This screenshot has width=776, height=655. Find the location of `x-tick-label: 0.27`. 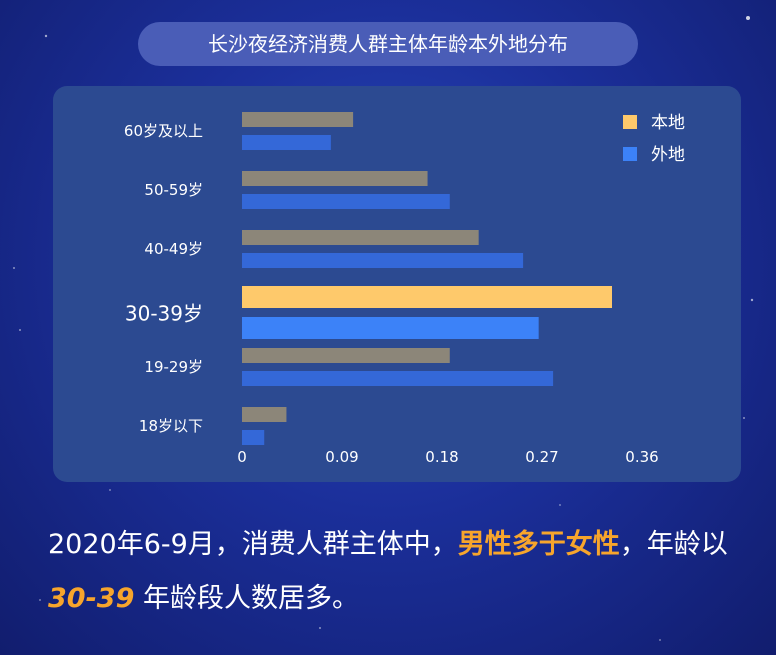

x-tick-label: 0.27 is located at coordinates (541, 457).